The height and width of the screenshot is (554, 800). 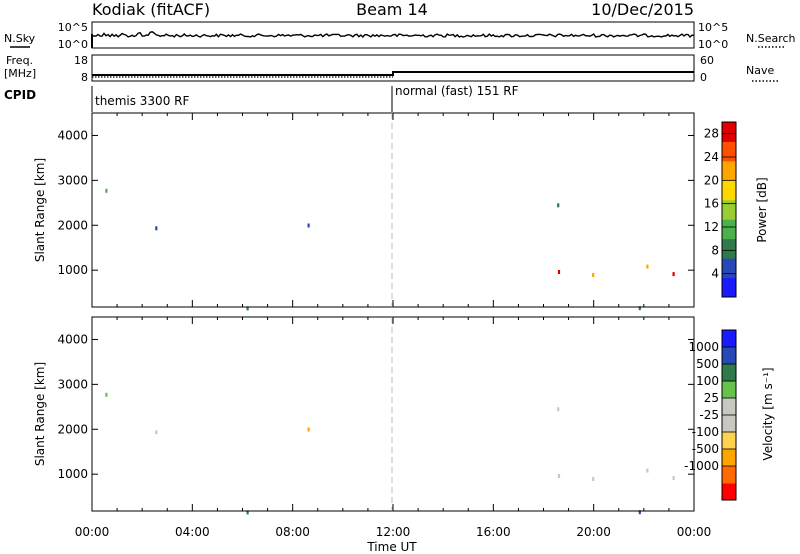 I want to click on velocity-cbar-tick-label: 500, so click(x=707, y=364).